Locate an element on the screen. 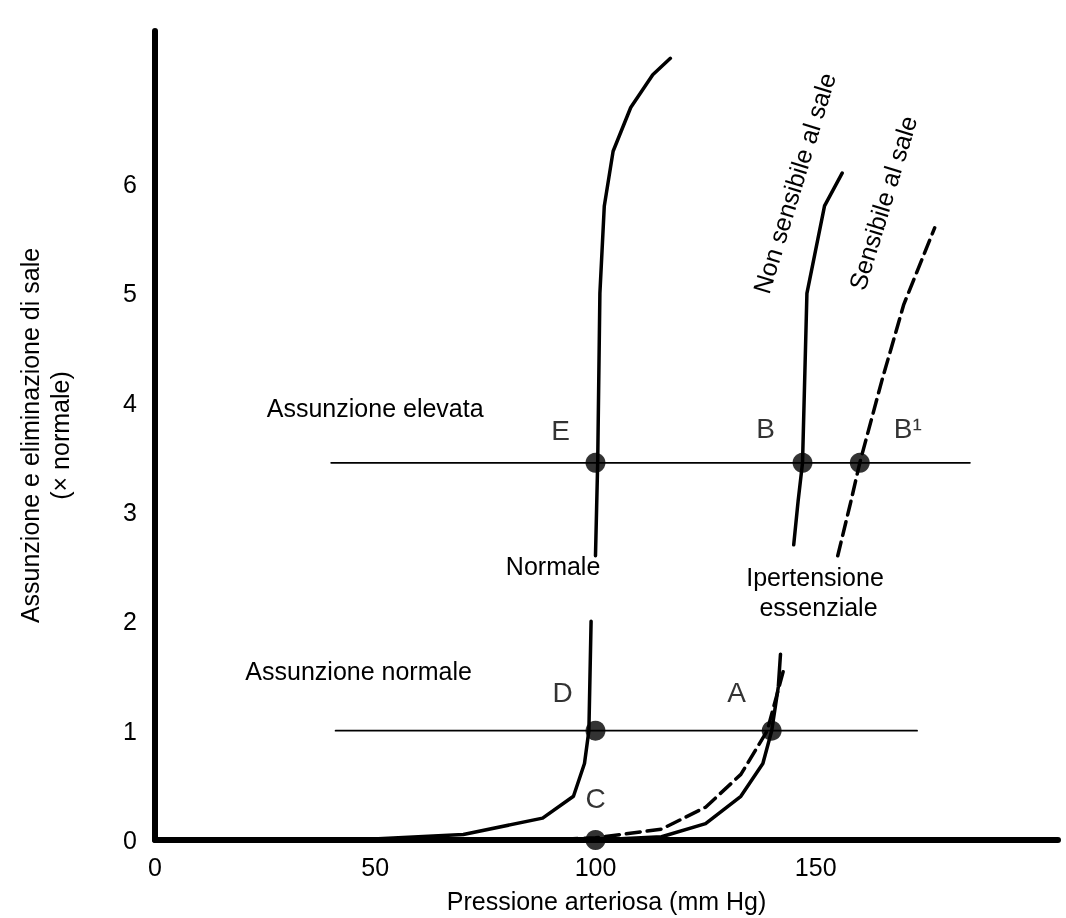  y-tick-label: 3 is located at coordinates (130, 512).